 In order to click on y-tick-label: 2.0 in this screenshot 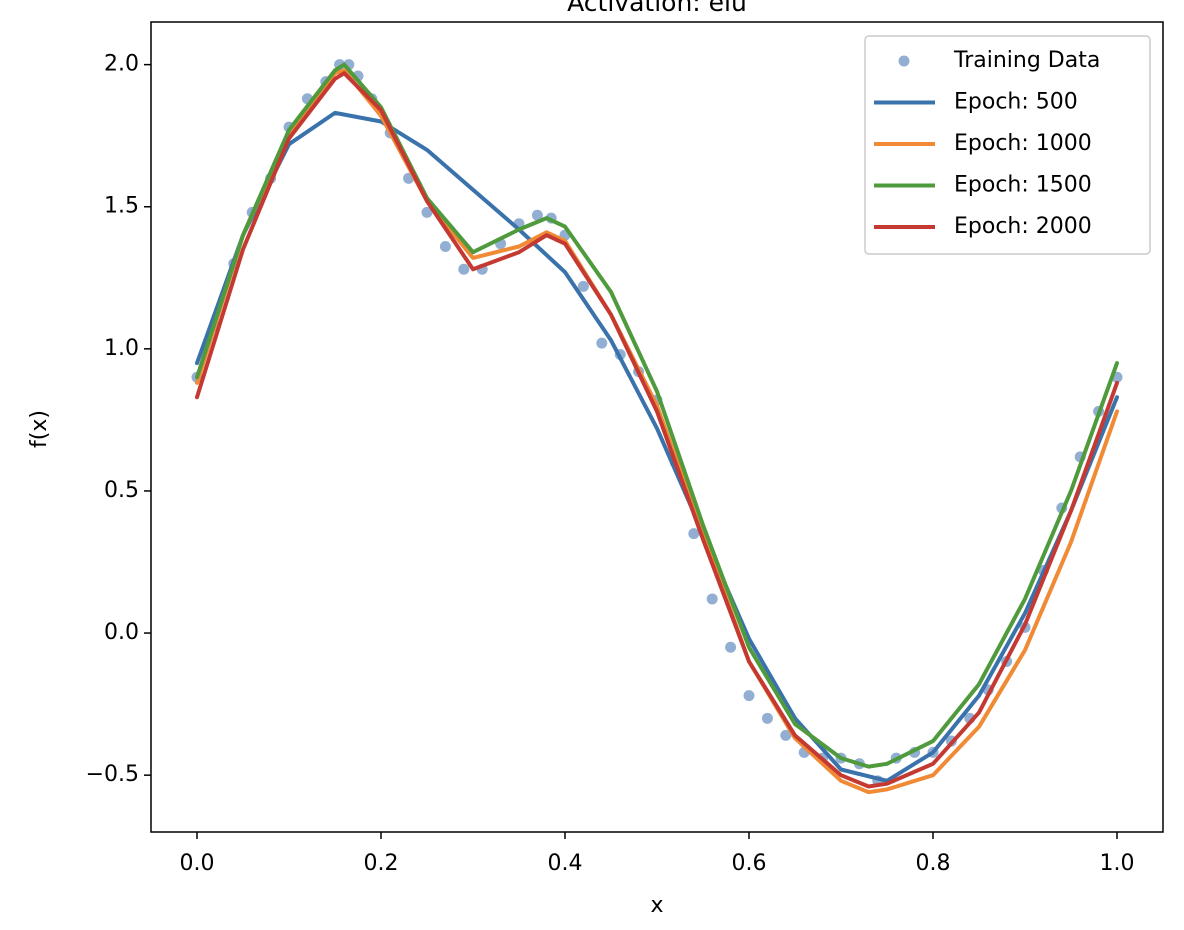, I will do `click(121, 64)`.